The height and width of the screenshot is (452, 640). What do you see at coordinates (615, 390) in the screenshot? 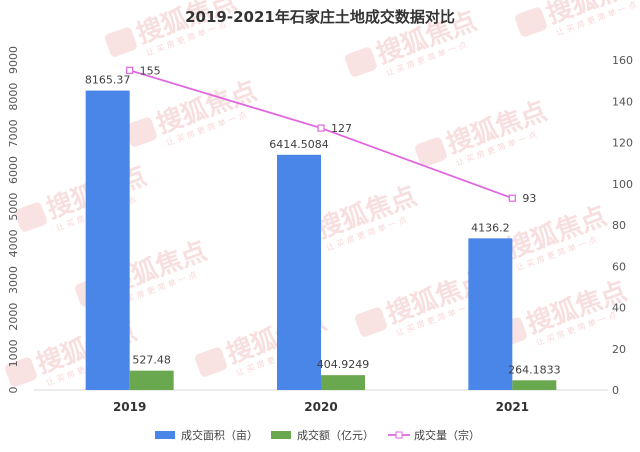
I see `right-tick-label: 0` at bounding box center [615, 390].